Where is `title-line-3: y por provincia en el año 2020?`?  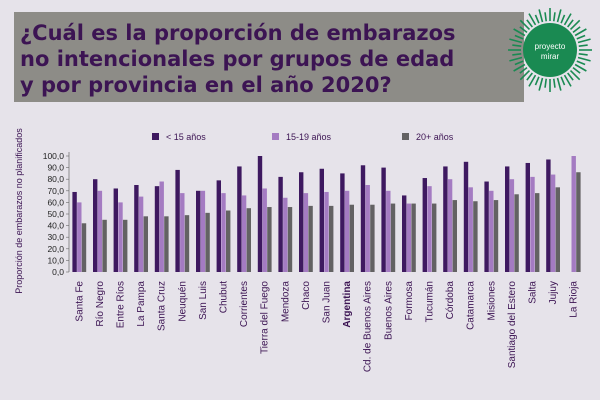
title-line-3: y por provincia en el año 2020? is located at coordinates (206, 85).